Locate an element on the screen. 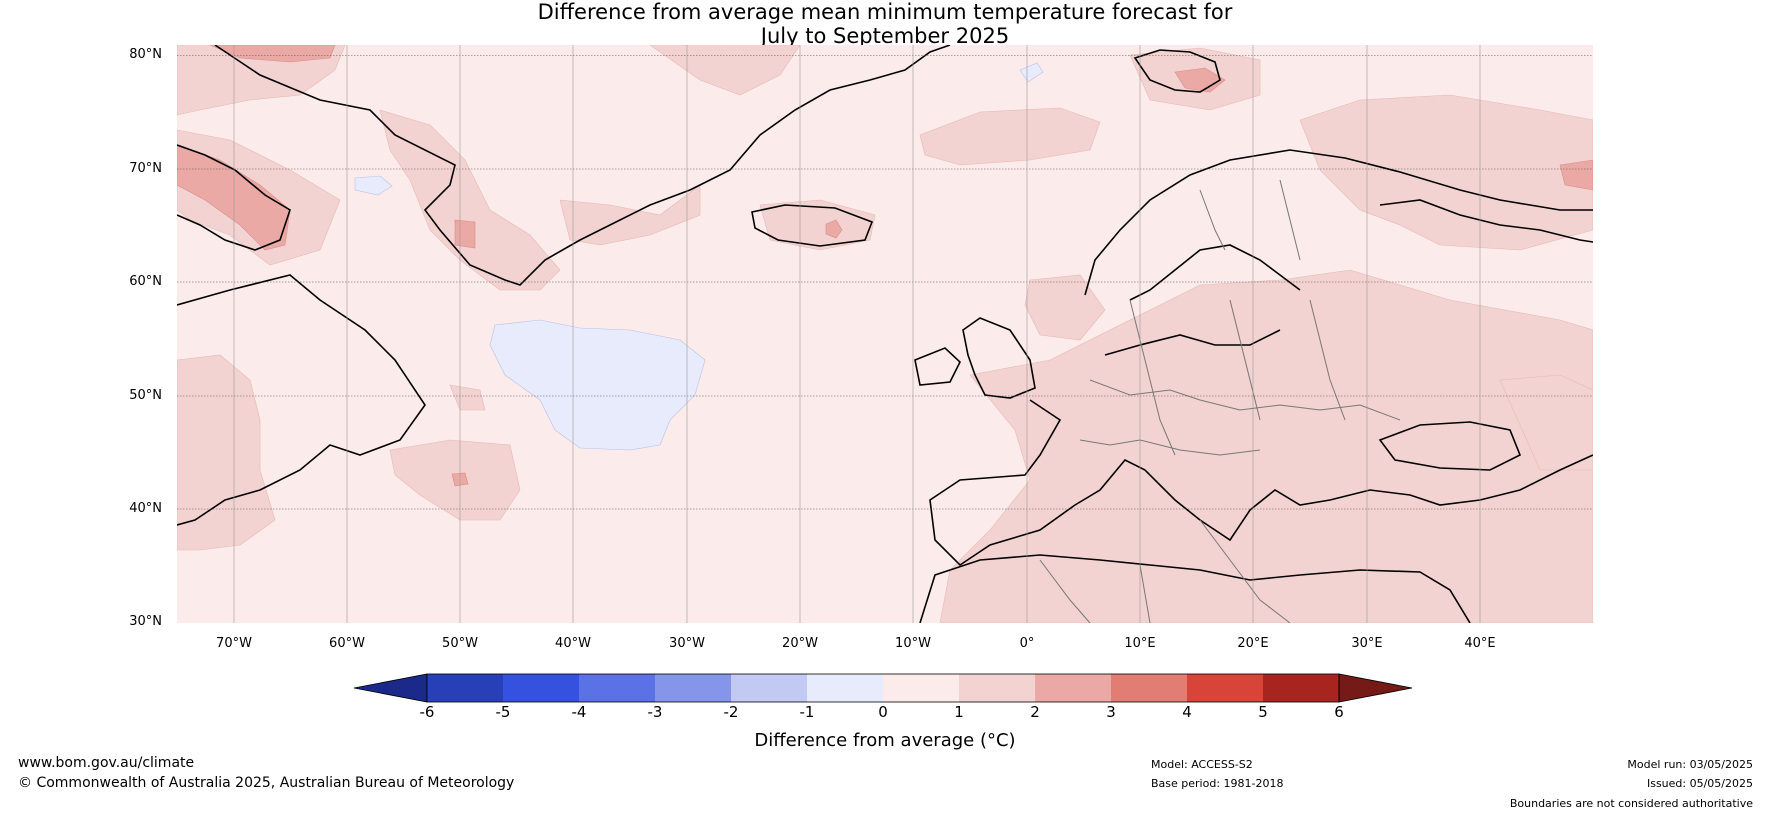 The image size is (1770, 816). lon-label-50w: 50°W is located at coordinates (460, 643).